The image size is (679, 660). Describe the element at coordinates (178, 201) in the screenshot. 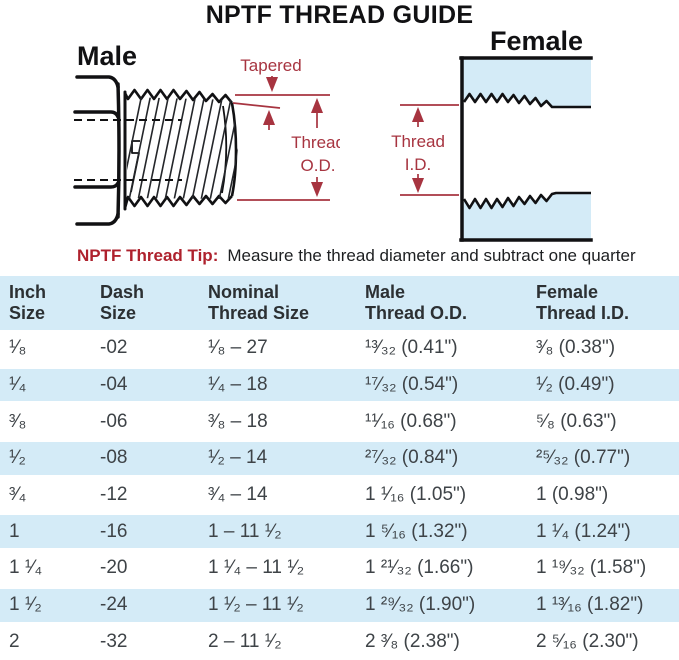

I see `thread-zigzag-bottom` at that location.